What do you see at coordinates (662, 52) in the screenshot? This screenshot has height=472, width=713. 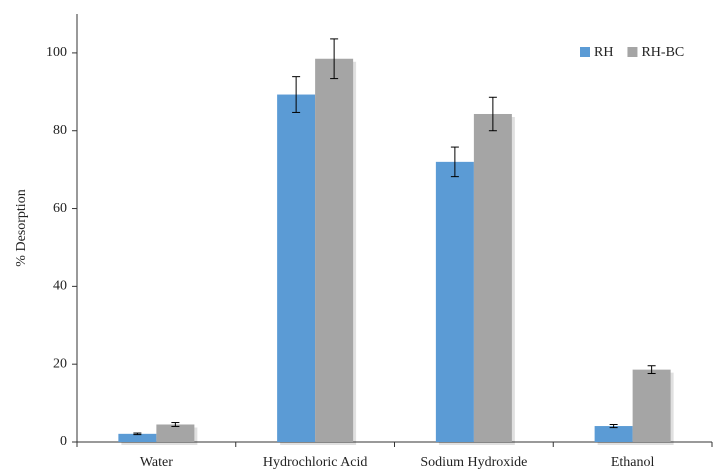 I see `legend-label: RH-BC` at bounding box center [662, 52].